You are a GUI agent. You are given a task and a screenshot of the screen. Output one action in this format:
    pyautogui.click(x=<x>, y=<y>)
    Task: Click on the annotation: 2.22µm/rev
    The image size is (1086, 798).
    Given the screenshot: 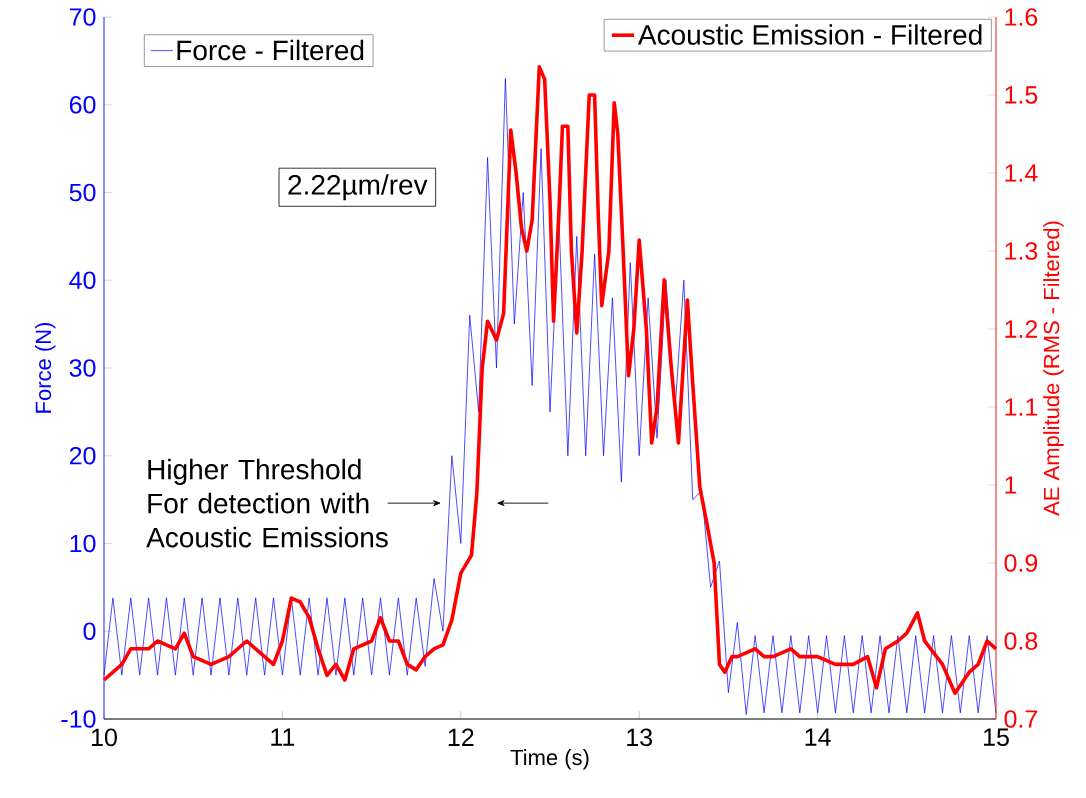 What is the action you would take?
    pyautogui.click(x=358, y=187)
    